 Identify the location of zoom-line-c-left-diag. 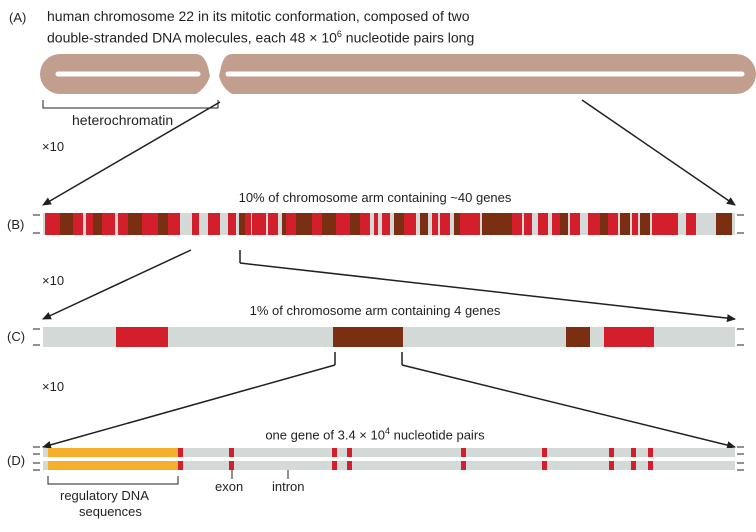
(189, 406).